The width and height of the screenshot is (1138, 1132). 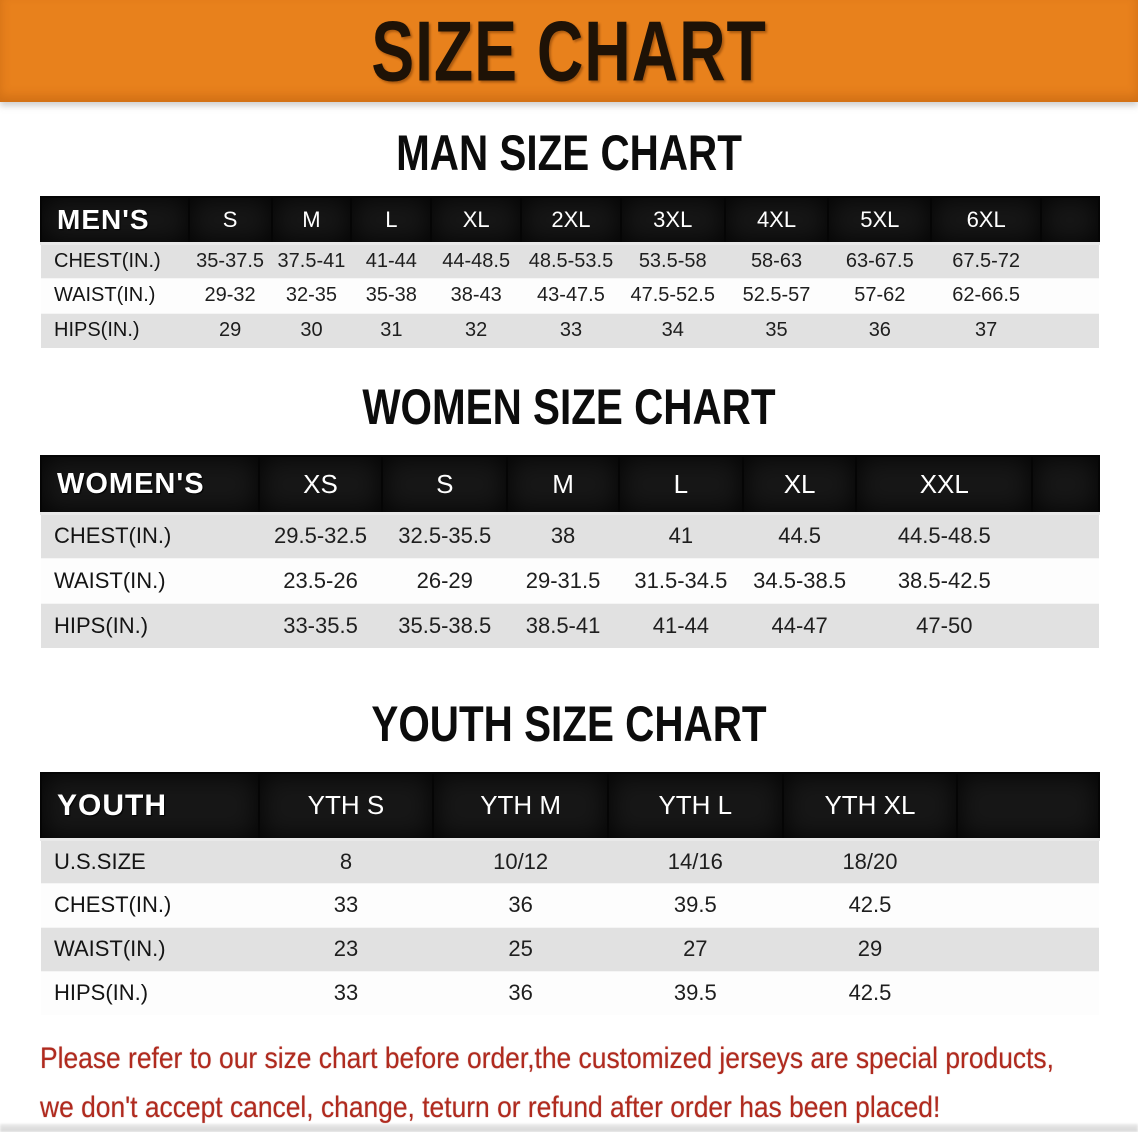 I want to click on size-column-header: 4XL, so click(x=776, y=220).